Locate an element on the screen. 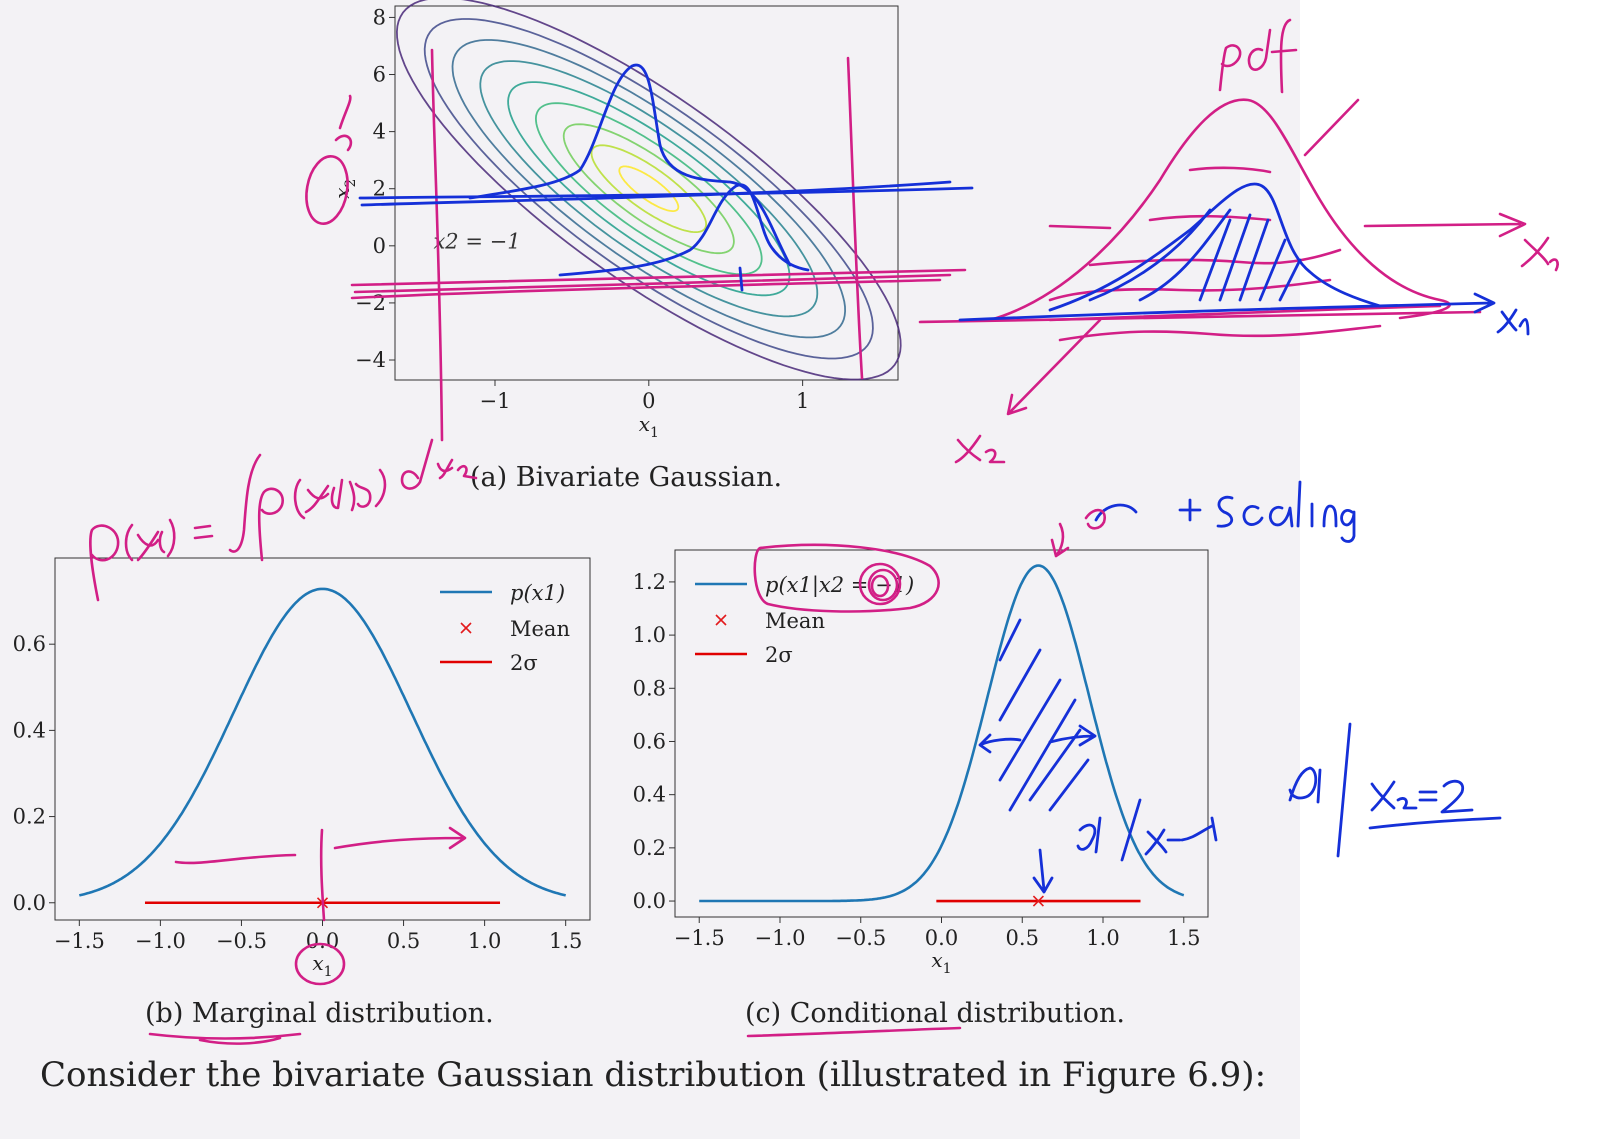  y-tick-label: 0.8 is located at coordinates (649, 688).